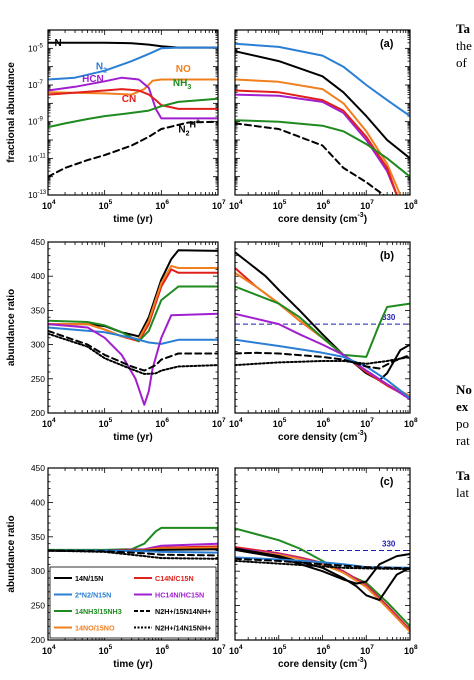 Image resolution: width=474 pixels, height=680 pixels. What do you see at coordinates (461, 62) in the screenshot?
I see `side-text-line: of` at bounding box center [461, 62].